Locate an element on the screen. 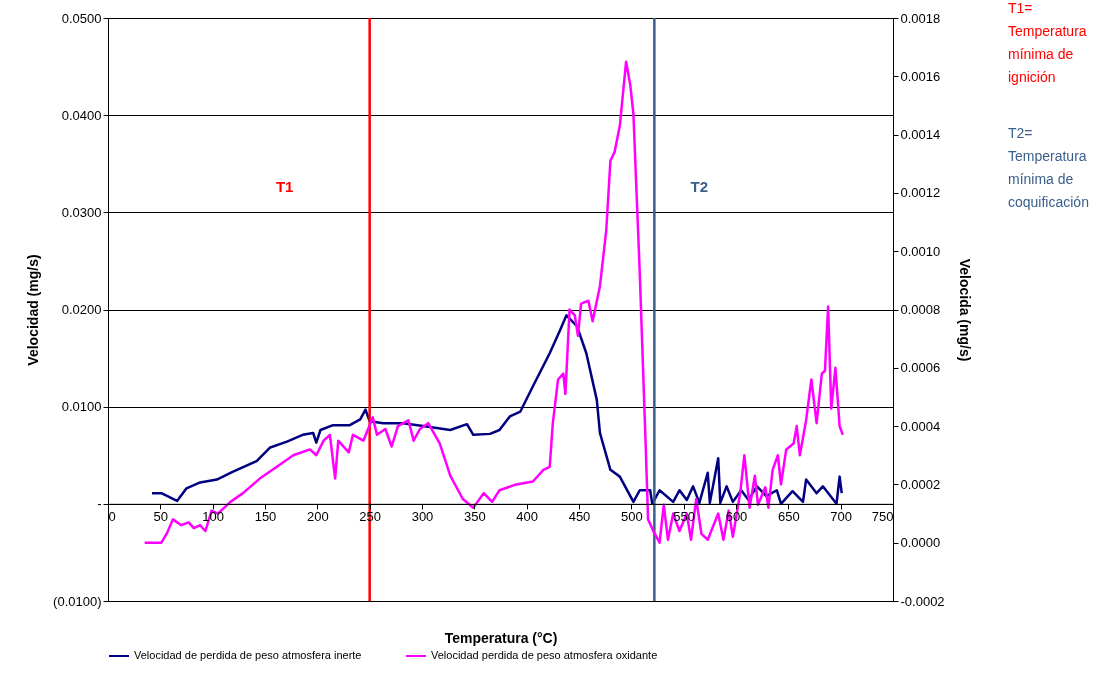  x-tick-label: 350 is located at coordinates (474, 517).